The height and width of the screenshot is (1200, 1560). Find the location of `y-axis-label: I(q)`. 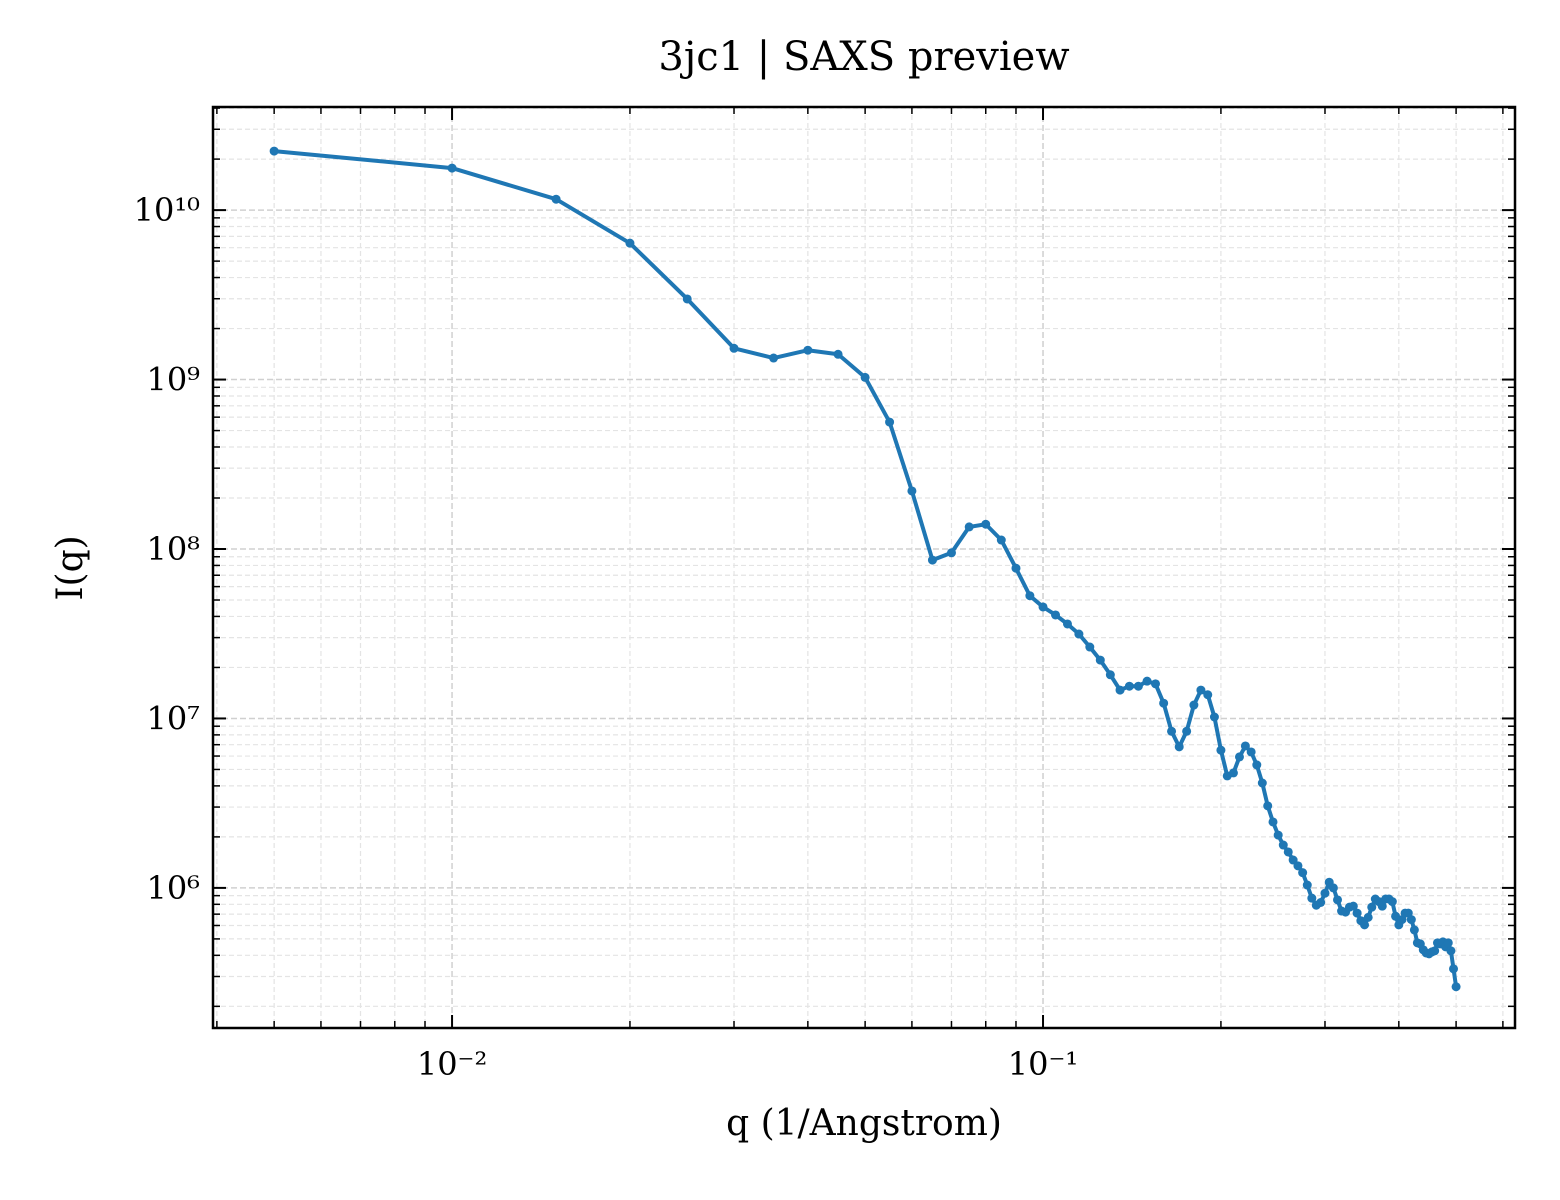

y-axis-label: I(q) is located at coordinates (70, 567).